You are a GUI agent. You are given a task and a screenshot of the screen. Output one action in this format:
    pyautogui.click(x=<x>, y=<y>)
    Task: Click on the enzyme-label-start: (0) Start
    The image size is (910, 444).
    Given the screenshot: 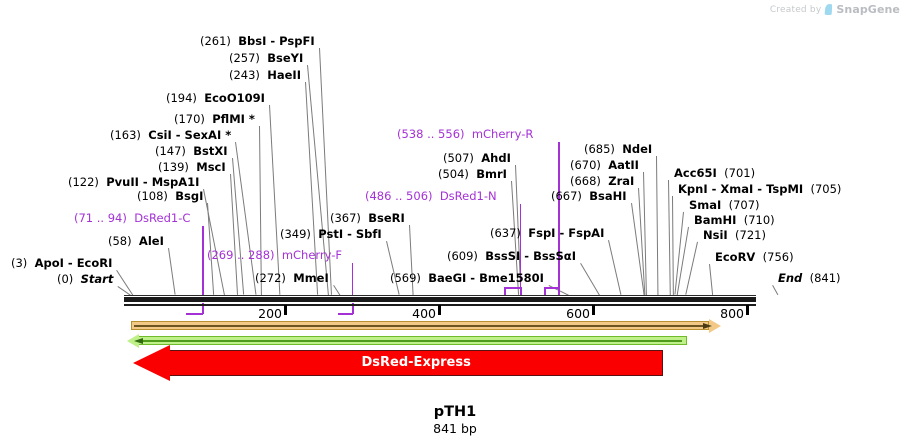 What is the action you would take?
    pyautogui.click(x=85, y=279)
    